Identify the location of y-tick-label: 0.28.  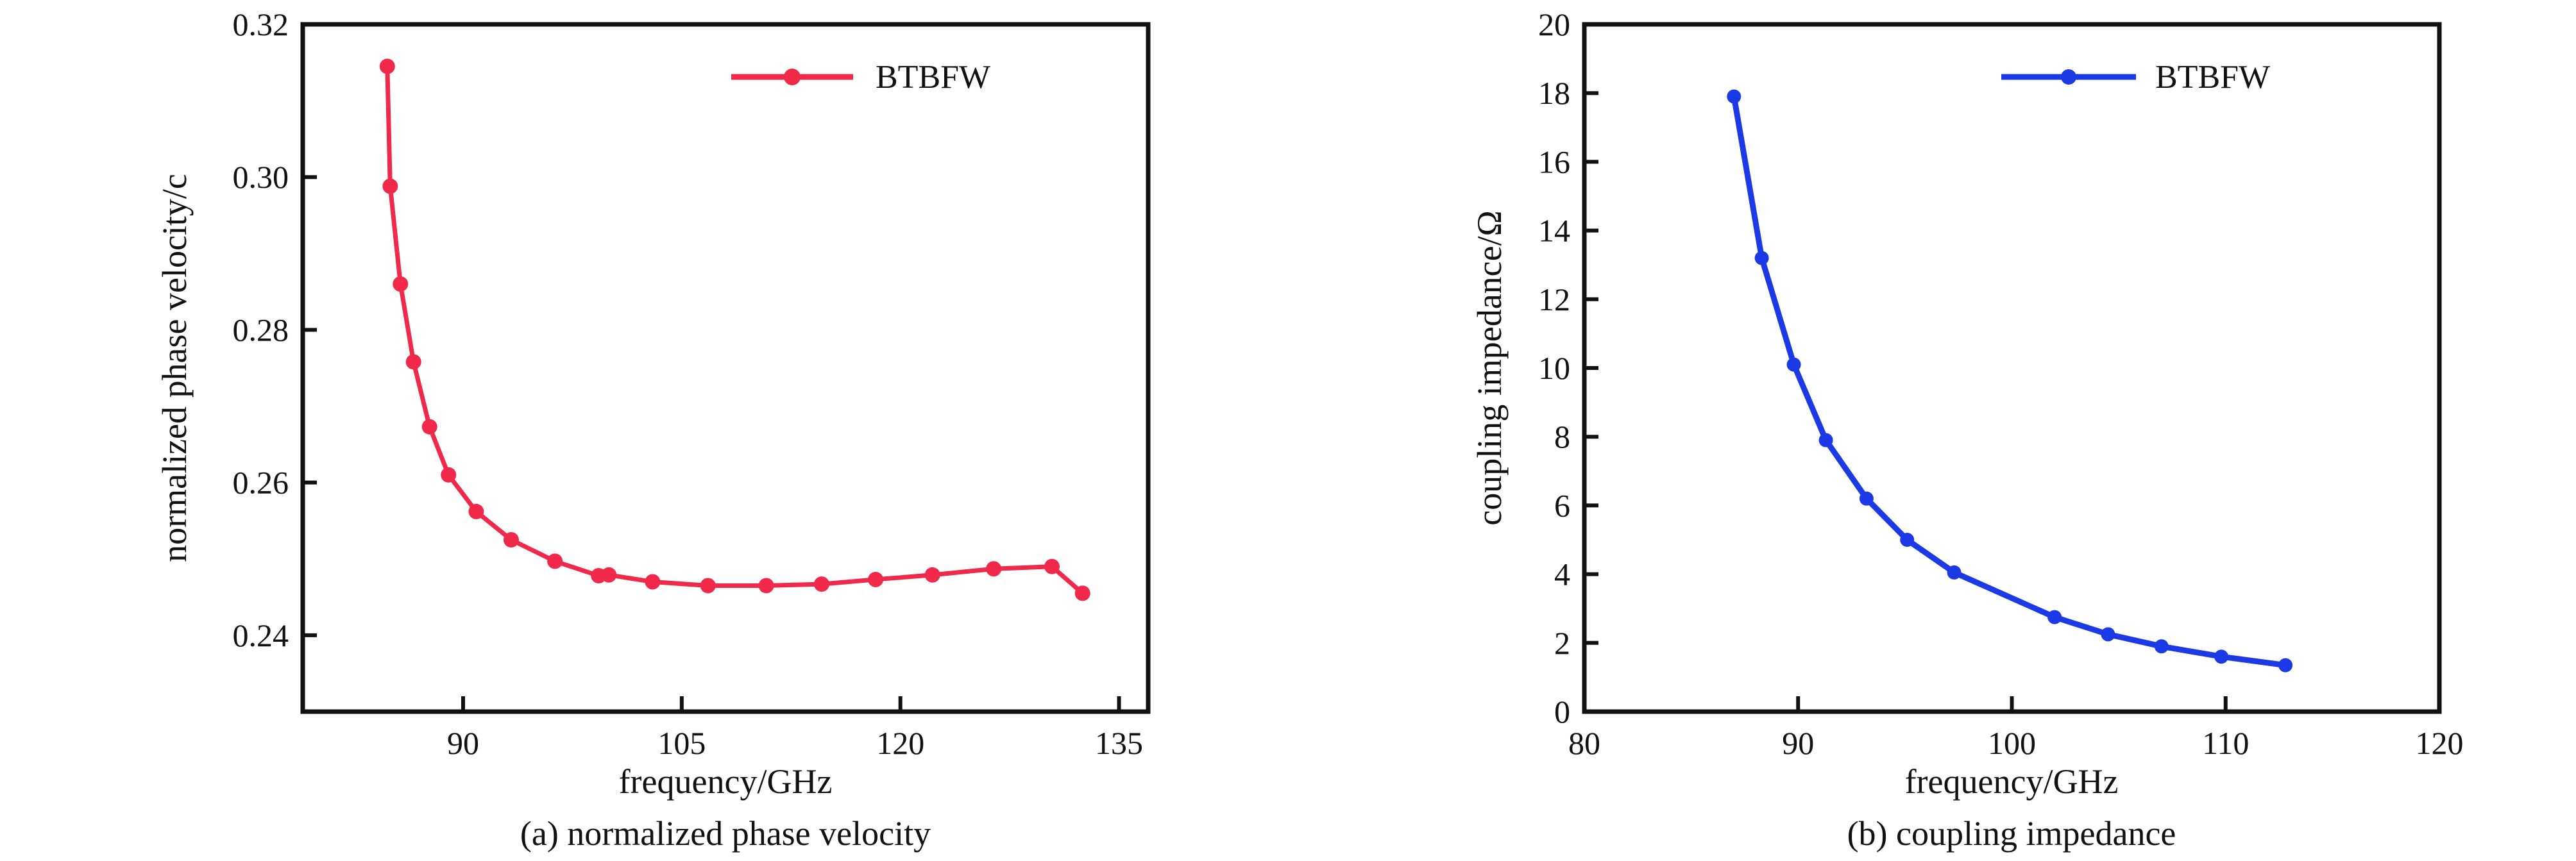
(261, 330).